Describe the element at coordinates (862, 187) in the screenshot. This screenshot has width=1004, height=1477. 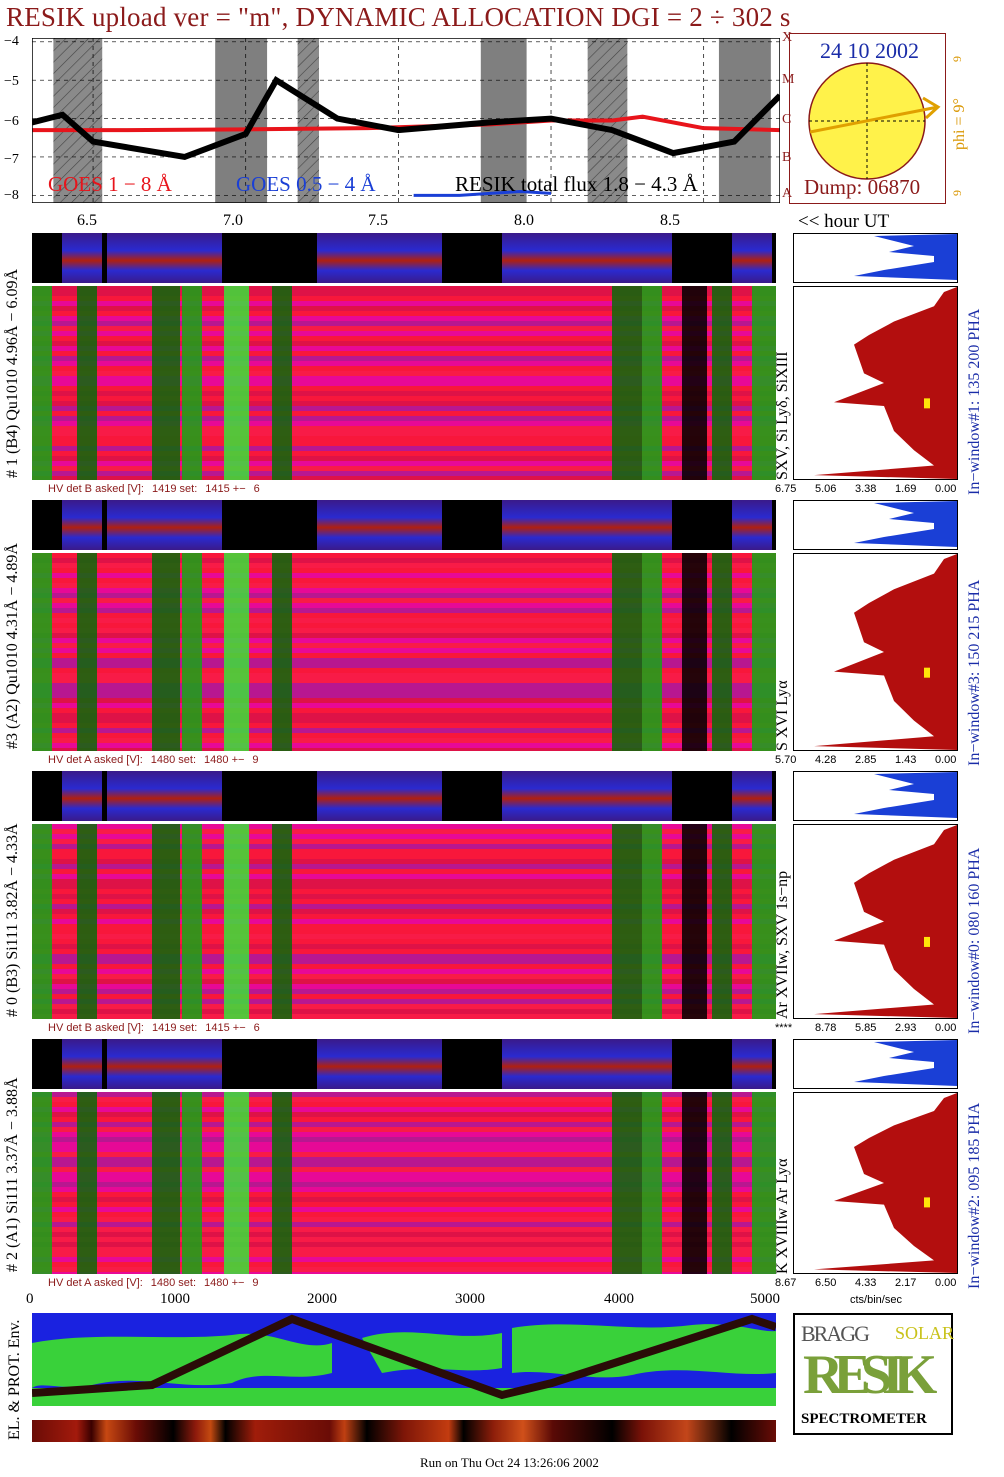
I see `sun-dump: Dump: 06870` at that location.